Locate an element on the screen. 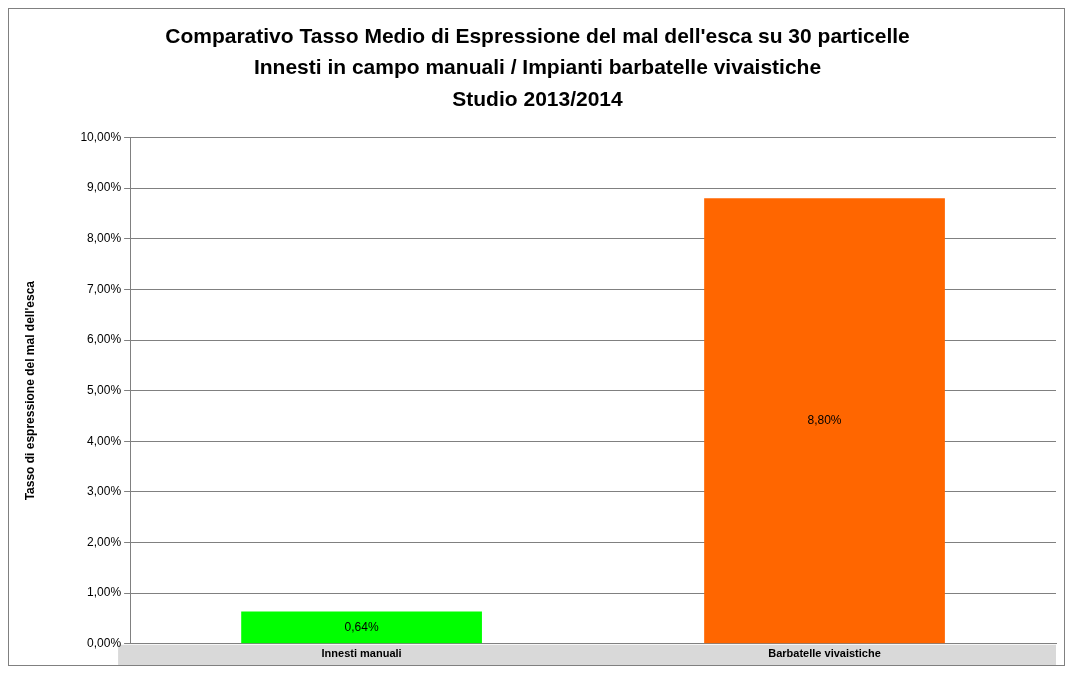 Image resolution: width=1073 pixels, height=674 pixels. y-axis-title: Tasso di espressione del mal dell'esca is located at coordinates (29, 390).